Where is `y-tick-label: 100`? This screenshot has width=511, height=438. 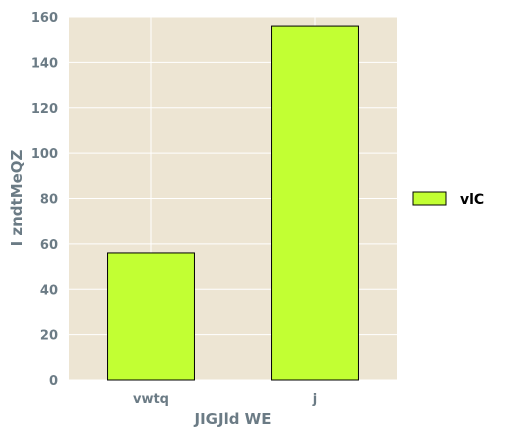 y-tick-label: 100 is located at coordinates (44, 154).